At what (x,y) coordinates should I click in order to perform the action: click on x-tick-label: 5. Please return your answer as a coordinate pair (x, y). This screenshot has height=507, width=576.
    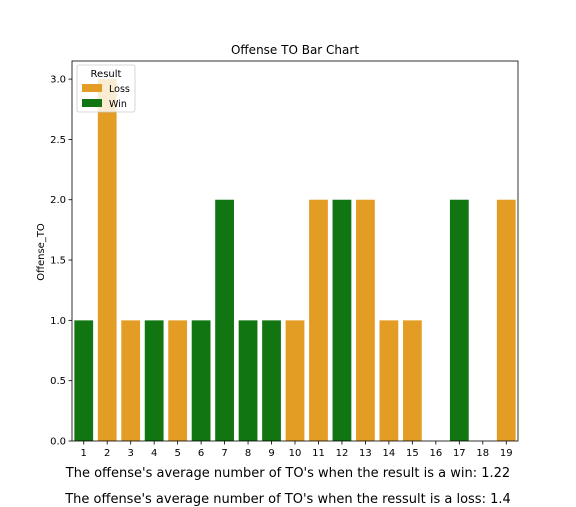
    Looking at the image, I should click on (177, 453).